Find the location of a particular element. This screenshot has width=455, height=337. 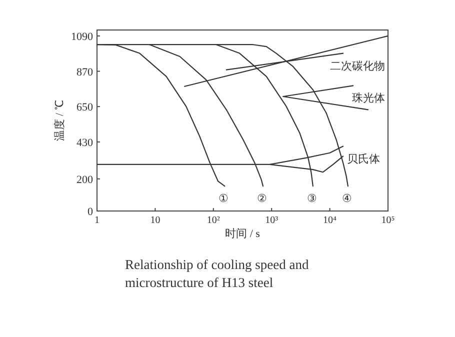

xtick: 10⁴ is located at coordinates (330, 220).